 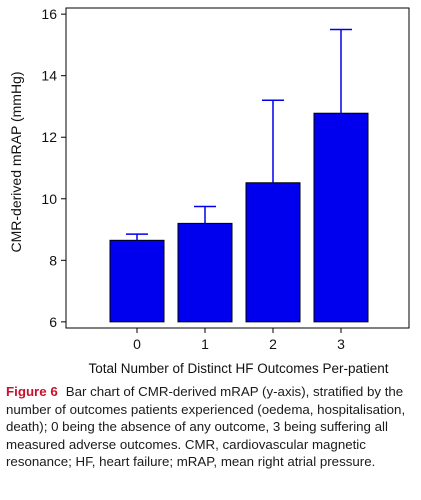 What do you see at coordinates (273, 344) in the screenshot?
I see `x-tick-label: 2` at bounding box center [273, 344].